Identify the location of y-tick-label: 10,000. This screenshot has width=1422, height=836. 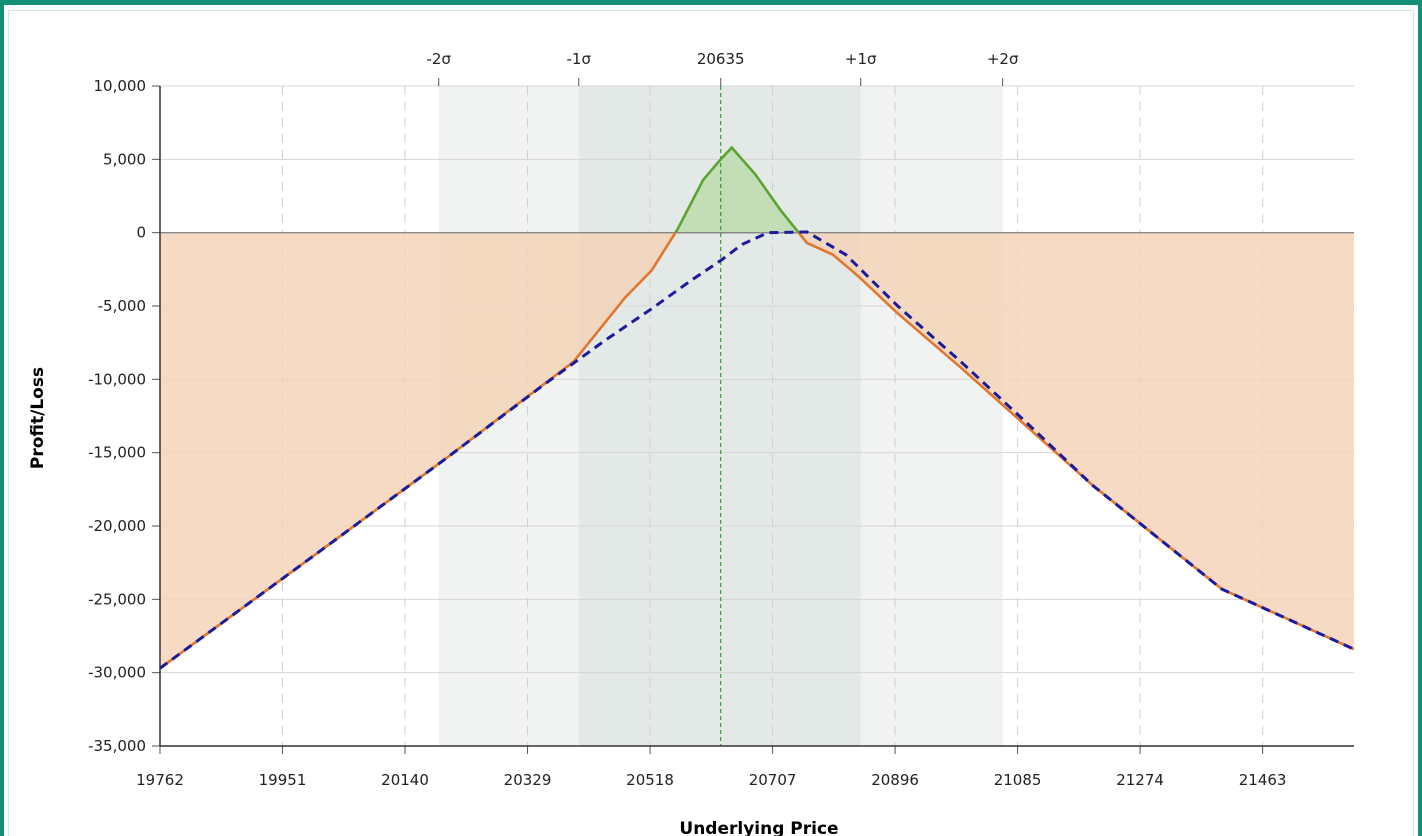
(120, 86).